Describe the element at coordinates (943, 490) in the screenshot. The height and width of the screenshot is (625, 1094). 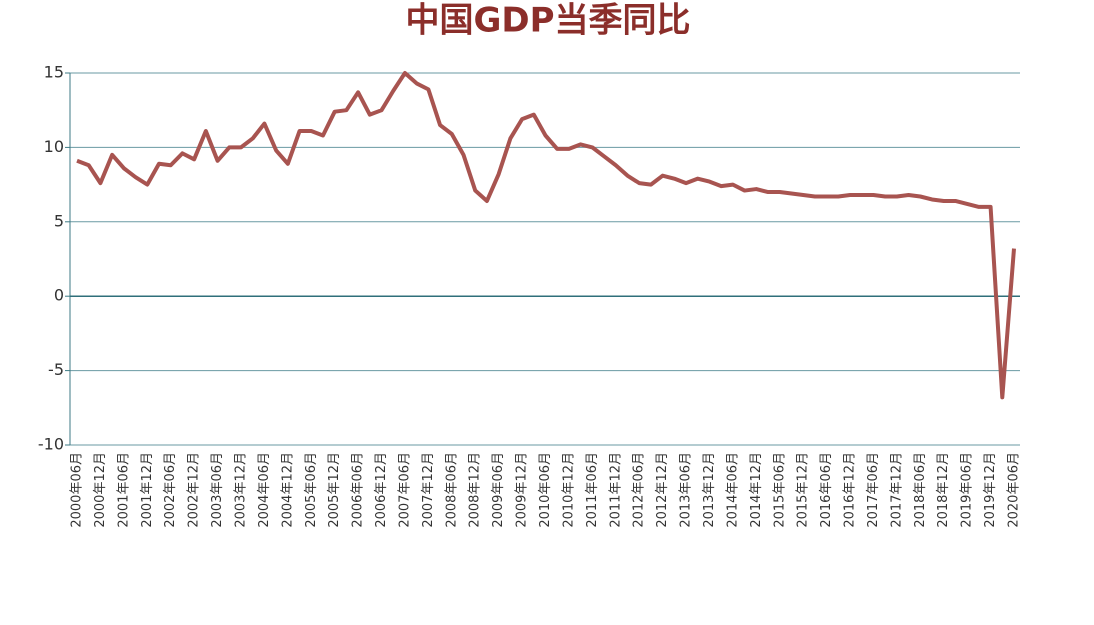
I see `x-tick-label: 2018年12月` at that location.